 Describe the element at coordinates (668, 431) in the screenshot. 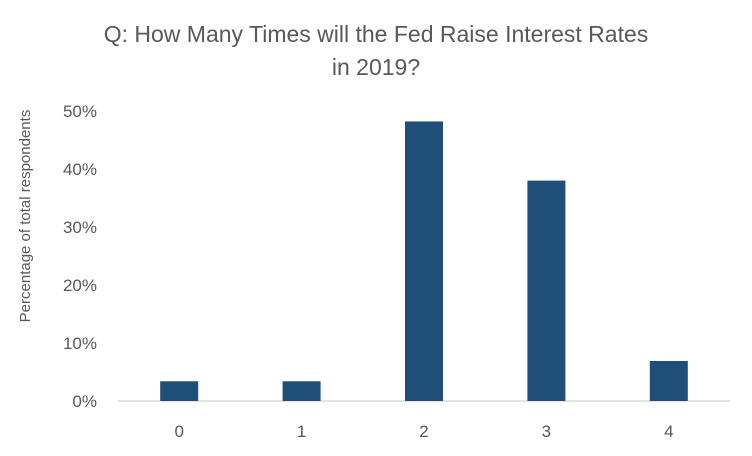

I see `x-tick-label: 4` at that location.